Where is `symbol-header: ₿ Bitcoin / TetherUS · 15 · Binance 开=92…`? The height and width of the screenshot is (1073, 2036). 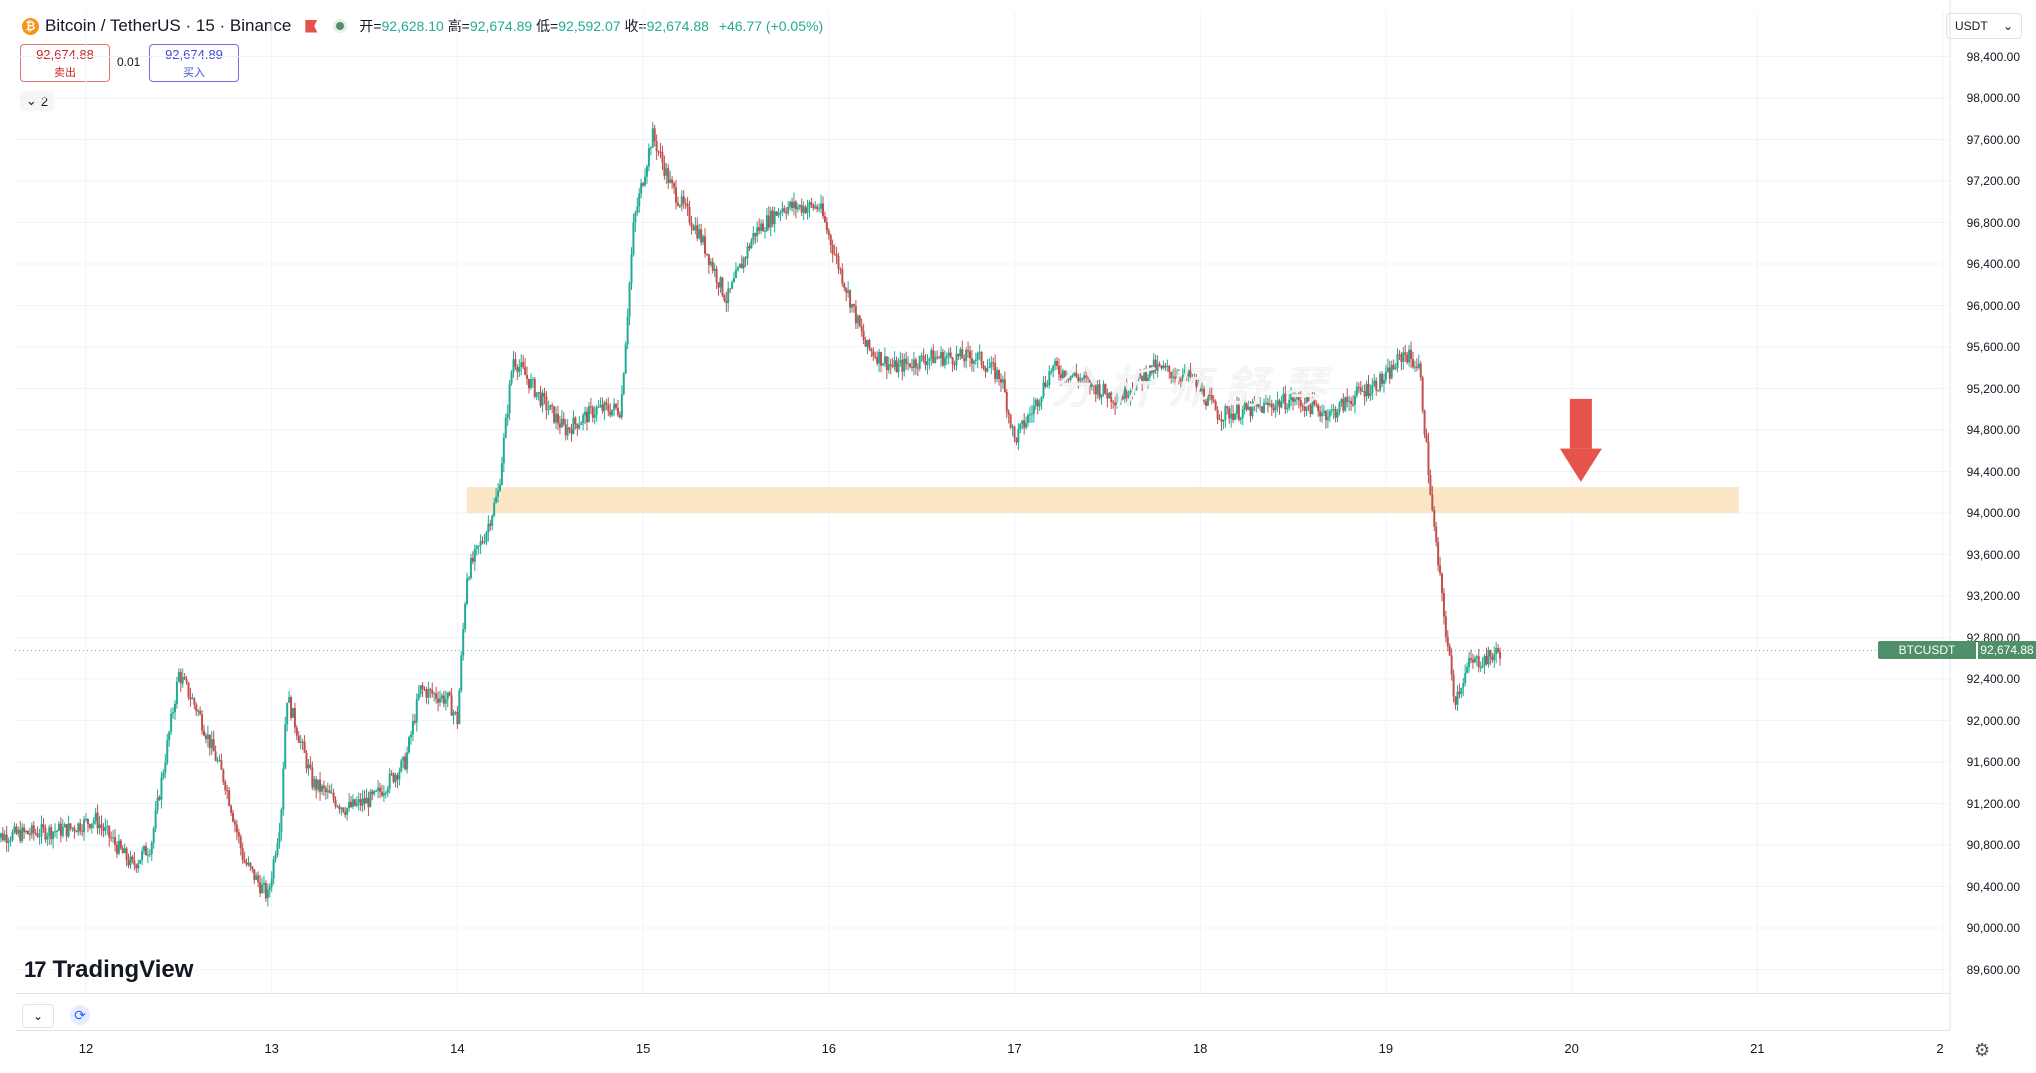
symbol-header: ₿ Bitcoin / TetherUS · 15 · Binance 开=92… is located at coordinates (422, 26).